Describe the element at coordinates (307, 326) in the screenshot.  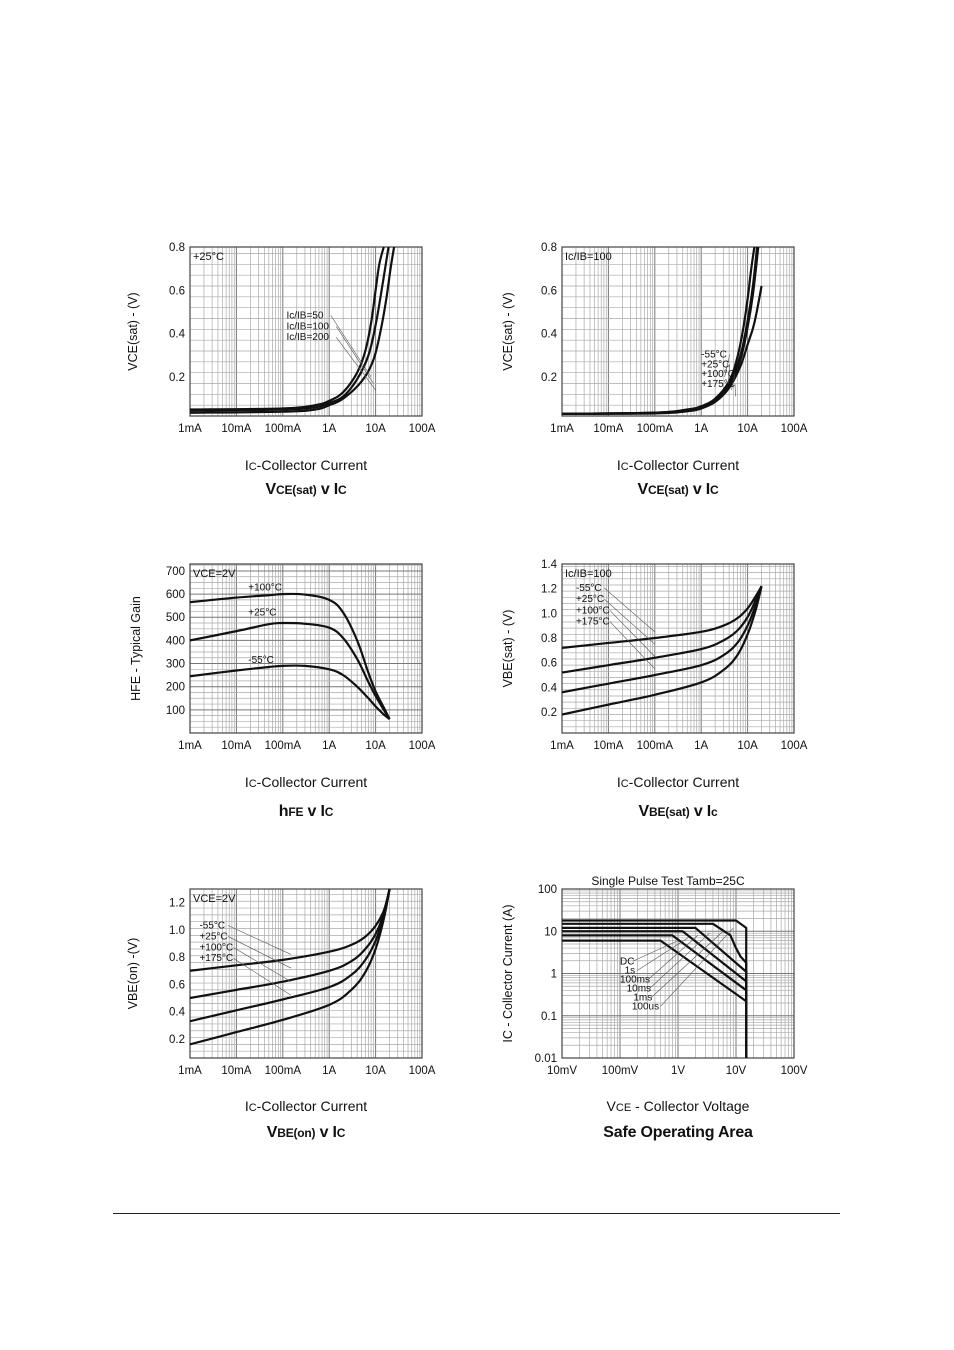
I see `annotation-label: Ic/IB=100` at that location.